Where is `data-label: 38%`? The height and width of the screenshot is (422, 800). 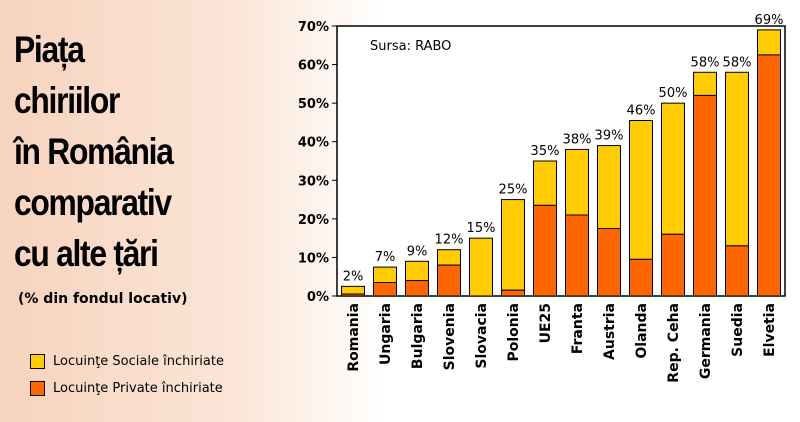
data-label: 38% is located at coordinates (577, 139).